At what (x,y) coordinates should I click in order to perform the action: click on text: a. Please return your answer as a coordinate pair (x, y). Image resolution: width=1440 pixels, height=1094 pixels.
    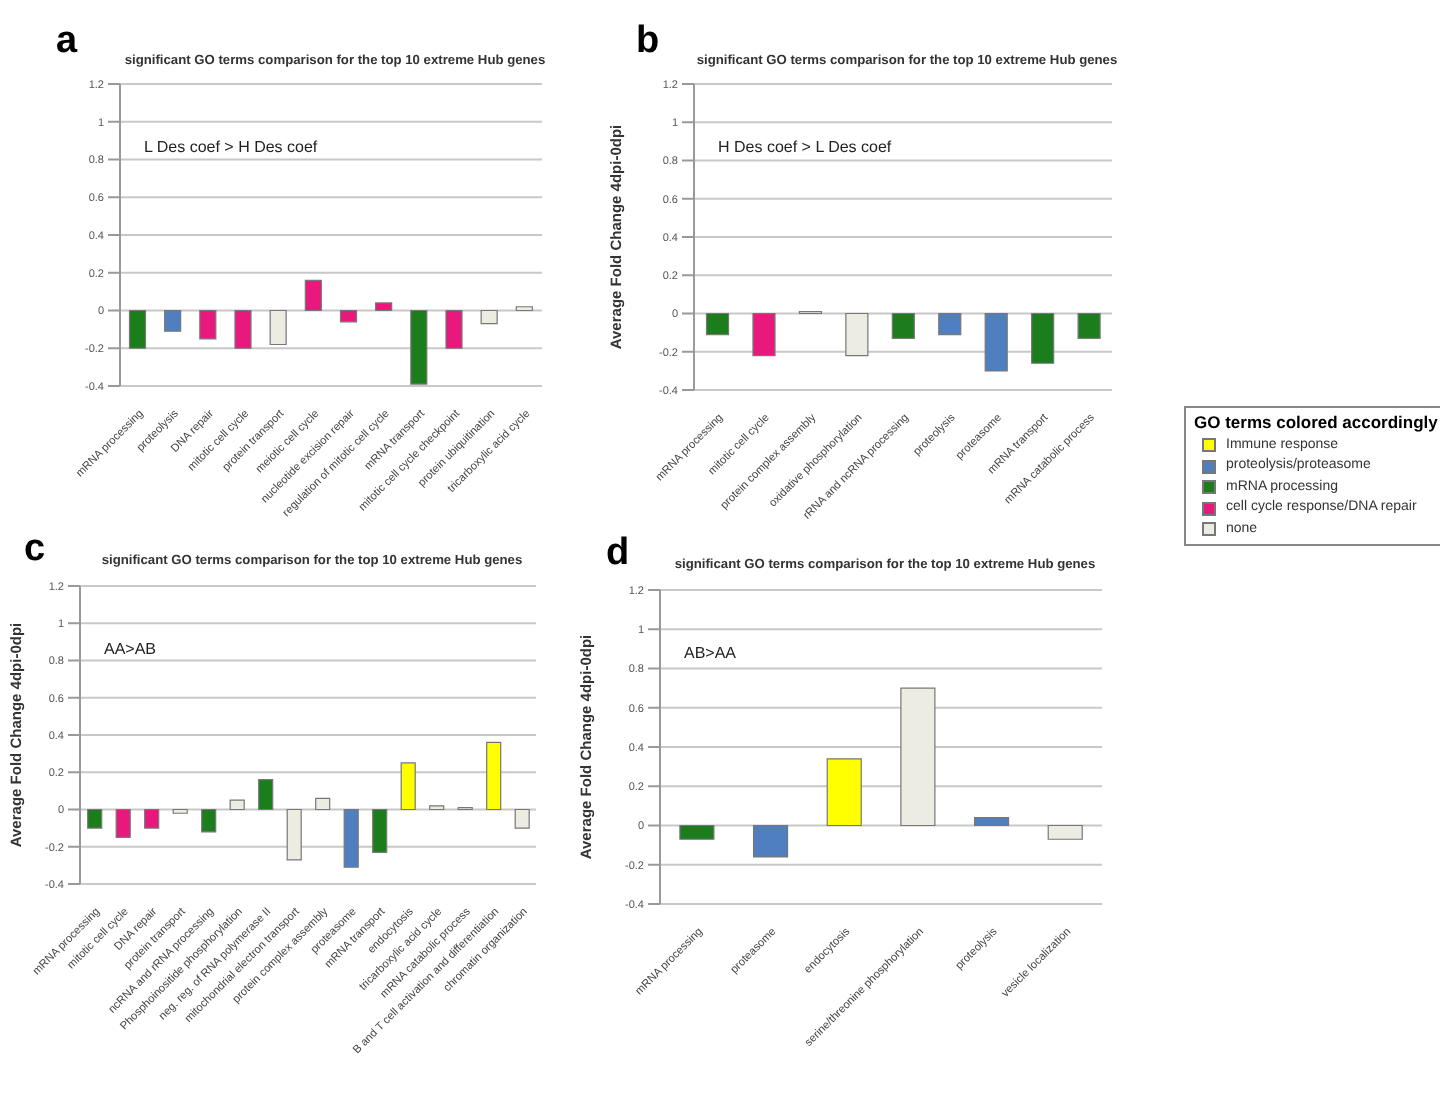
    Looking at the image, I should click on (67, 42).